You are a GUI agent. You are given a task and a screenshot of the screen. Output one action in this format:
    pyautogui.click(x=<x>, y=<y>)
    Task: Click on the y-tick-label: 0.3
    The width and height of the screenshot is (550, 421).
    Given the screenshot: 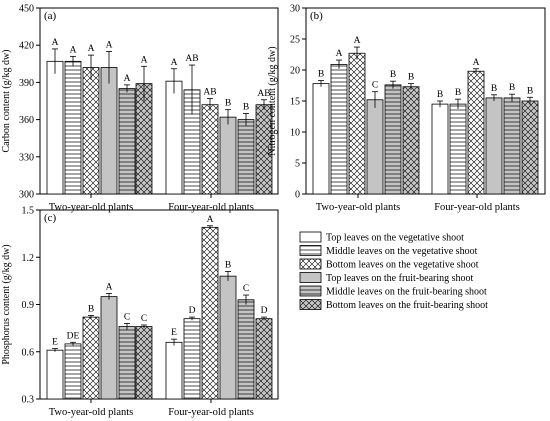 What is the action you would take?
    pyautogui.click(x=28, y=400)
    